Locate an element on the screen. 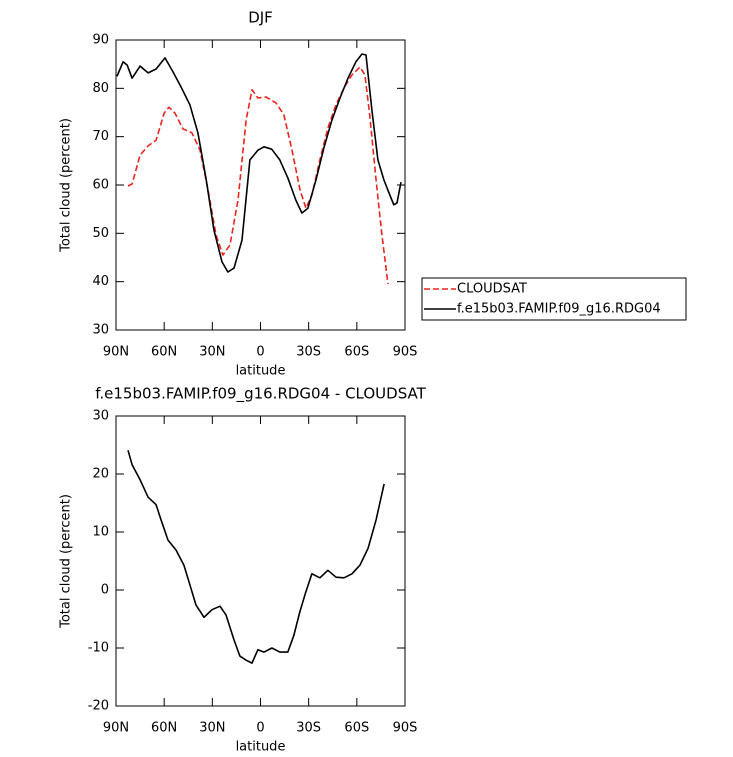  y-tick-label: 50 is located at coordinates (100, 233).